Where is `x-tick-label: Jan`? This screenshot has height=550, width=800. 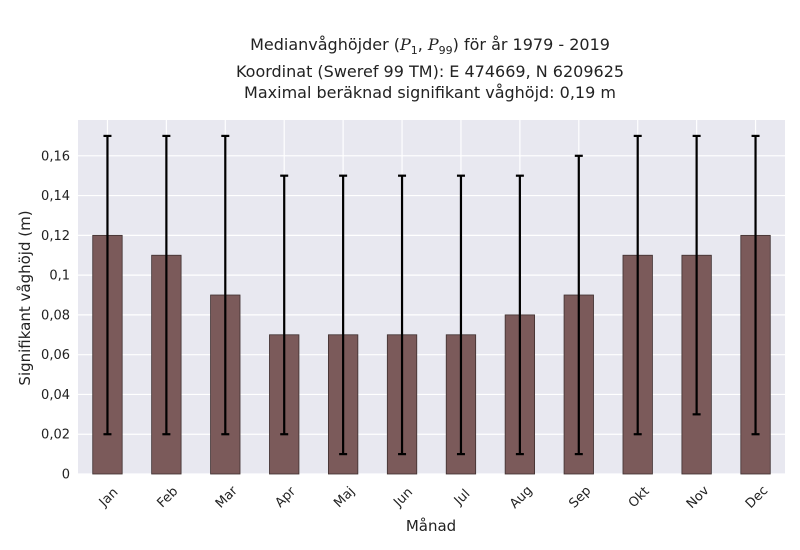 x-tick-label: Jan is located at coordinates (108, 497).